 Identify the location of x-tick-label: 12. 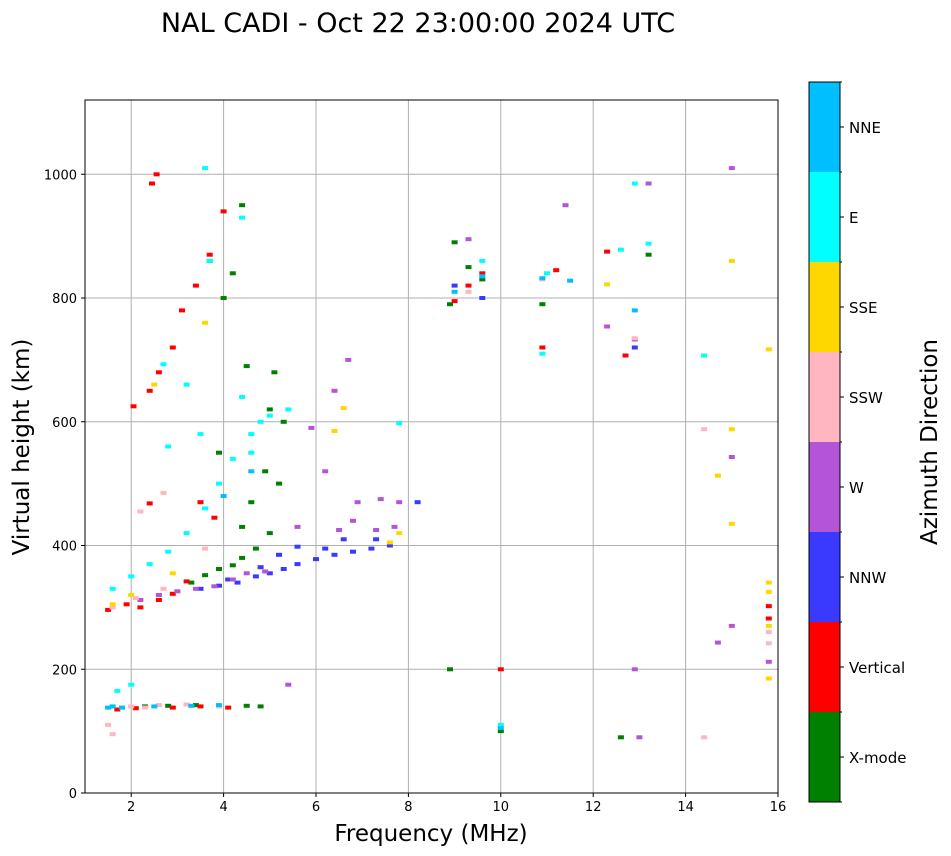
(593, 807).